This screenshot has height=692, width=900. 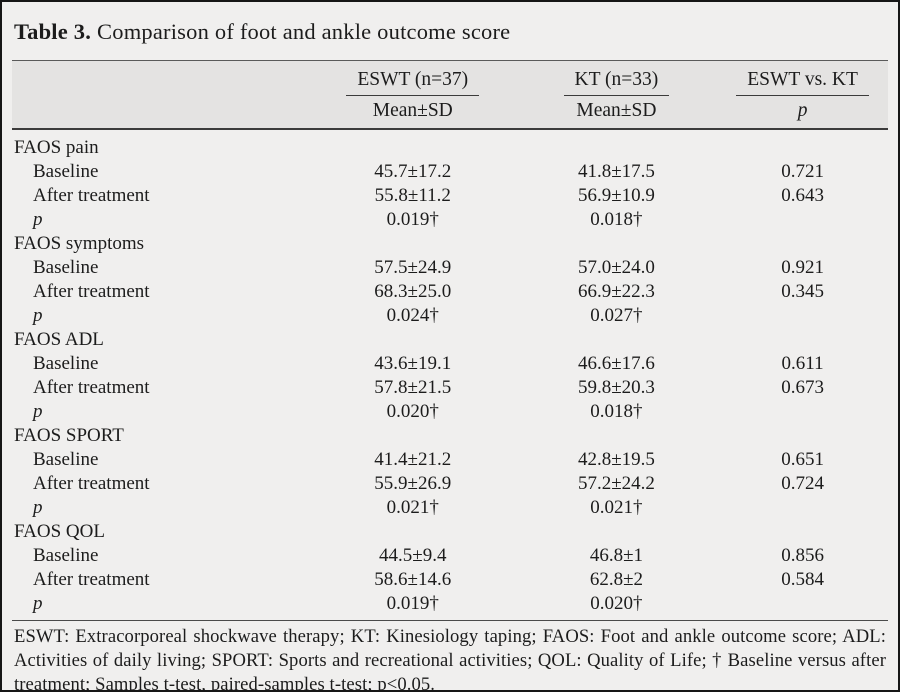 I want to click on section-row: FAOS pain, so click(x=450, y=144).